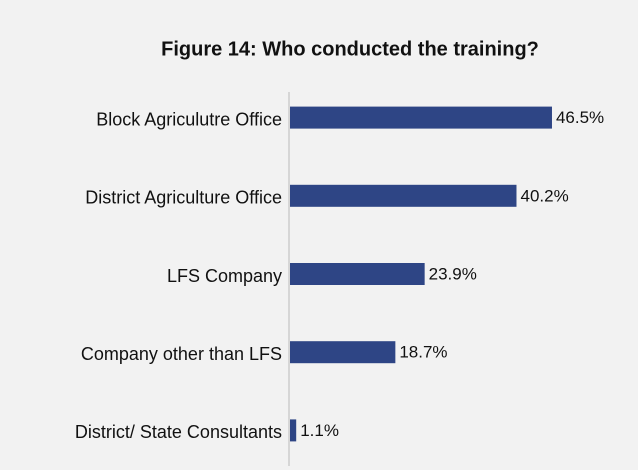  Describe the element at coordinates (181, 354) in the screenshot. I see `category-label: Company other than LFS` at that location.